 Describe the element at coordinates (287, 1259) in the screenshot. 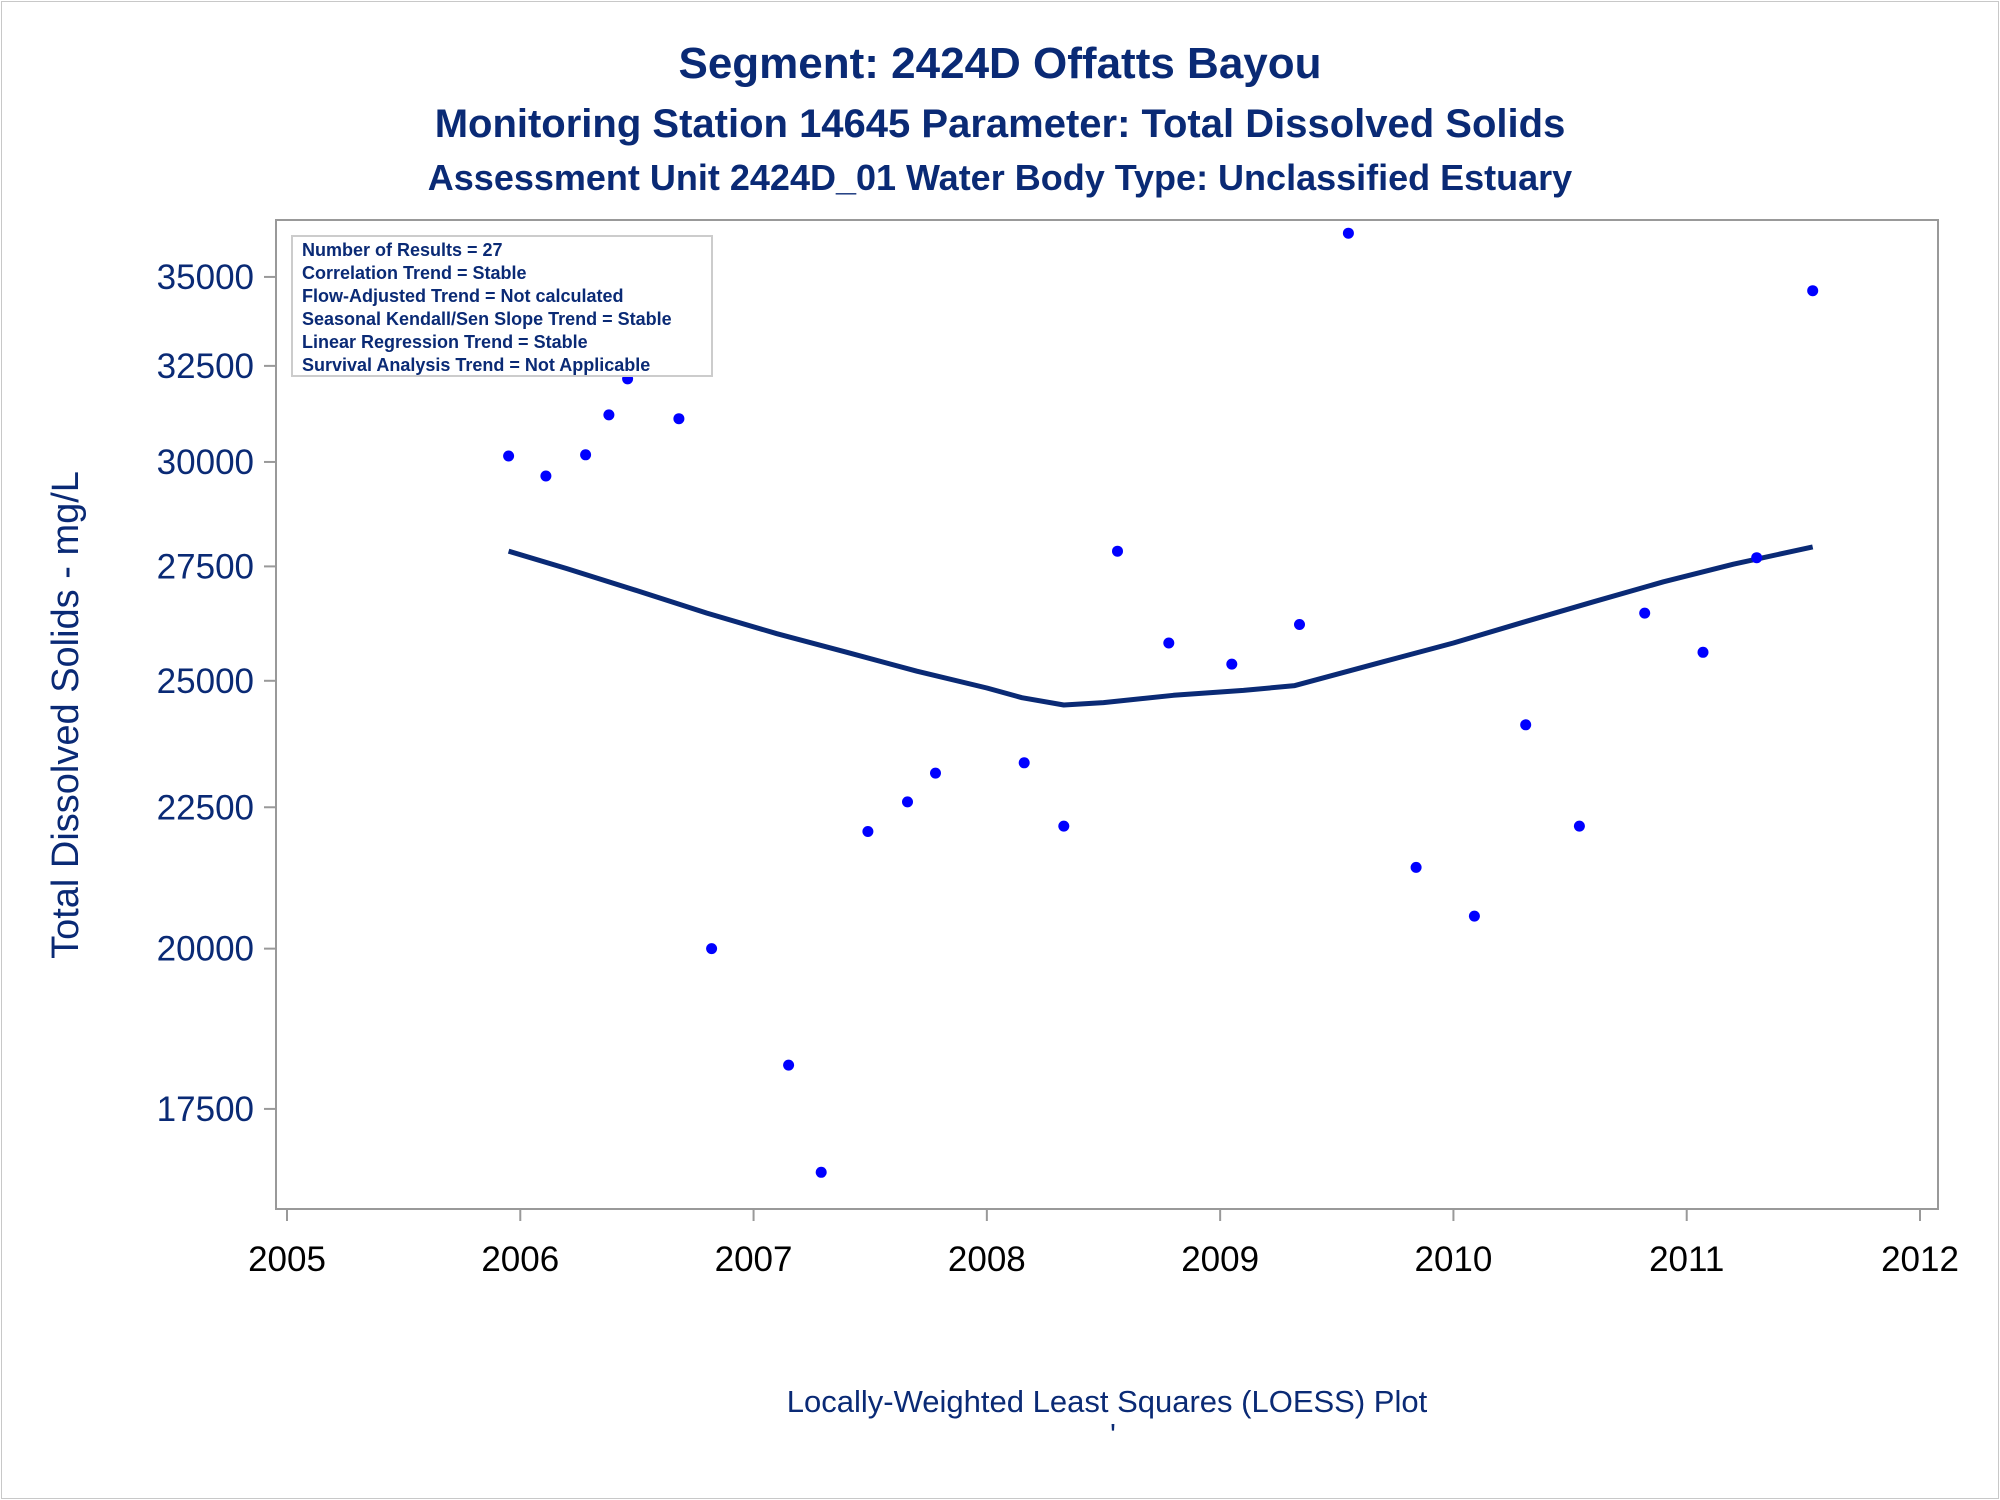

I see `x-tick-label: 2005` at that location.